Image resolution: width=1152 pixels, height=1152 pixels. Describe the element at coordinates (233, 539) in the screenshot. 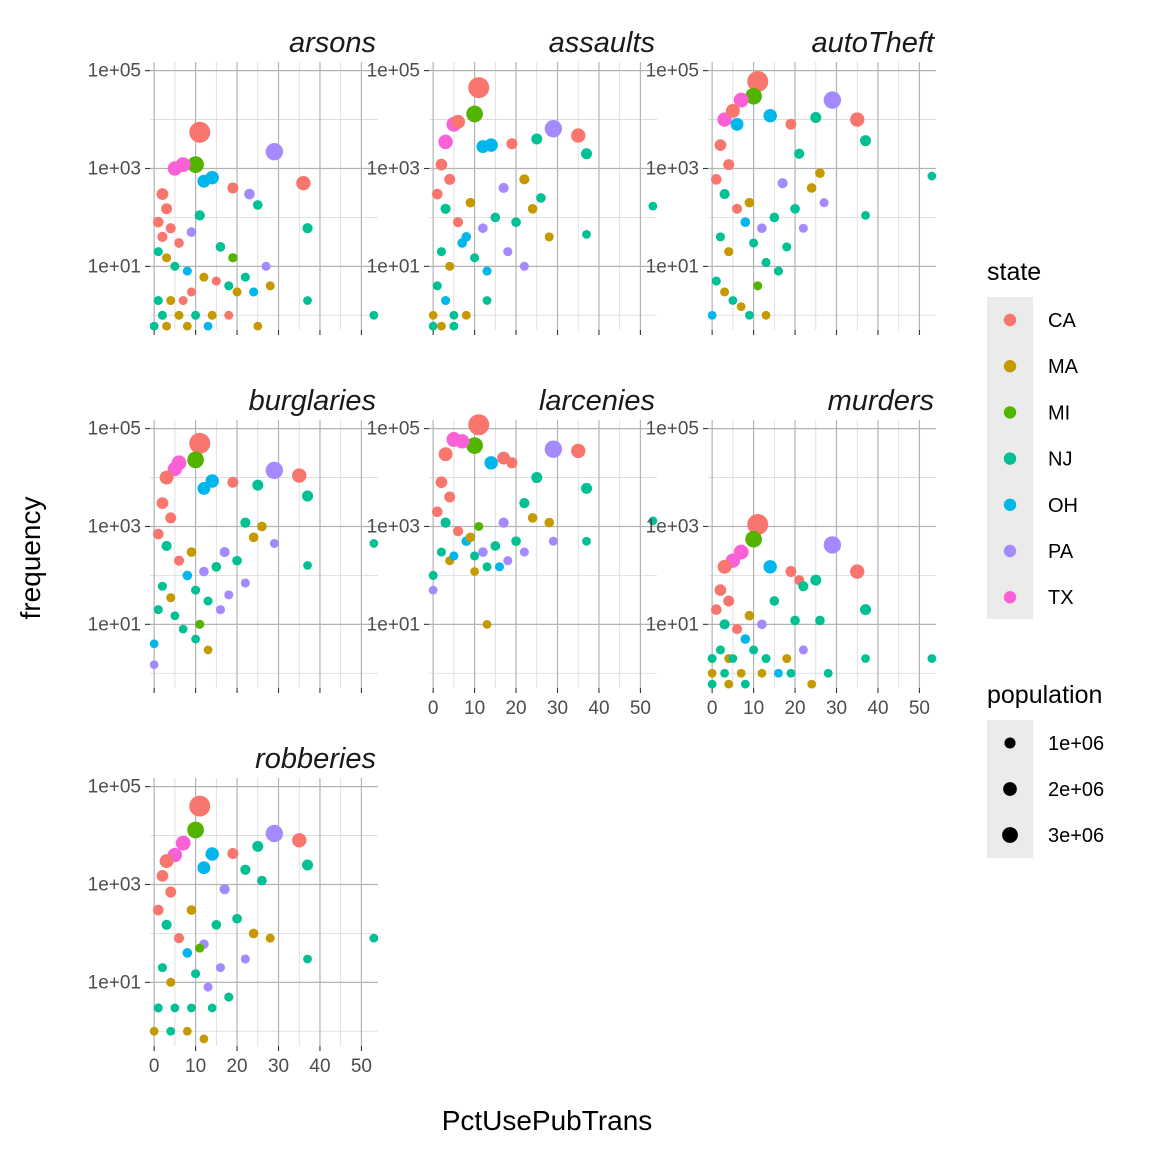

I see `facet-panel-burglaries: burglaries 1e+01 1e+03 1e+05` at that location.